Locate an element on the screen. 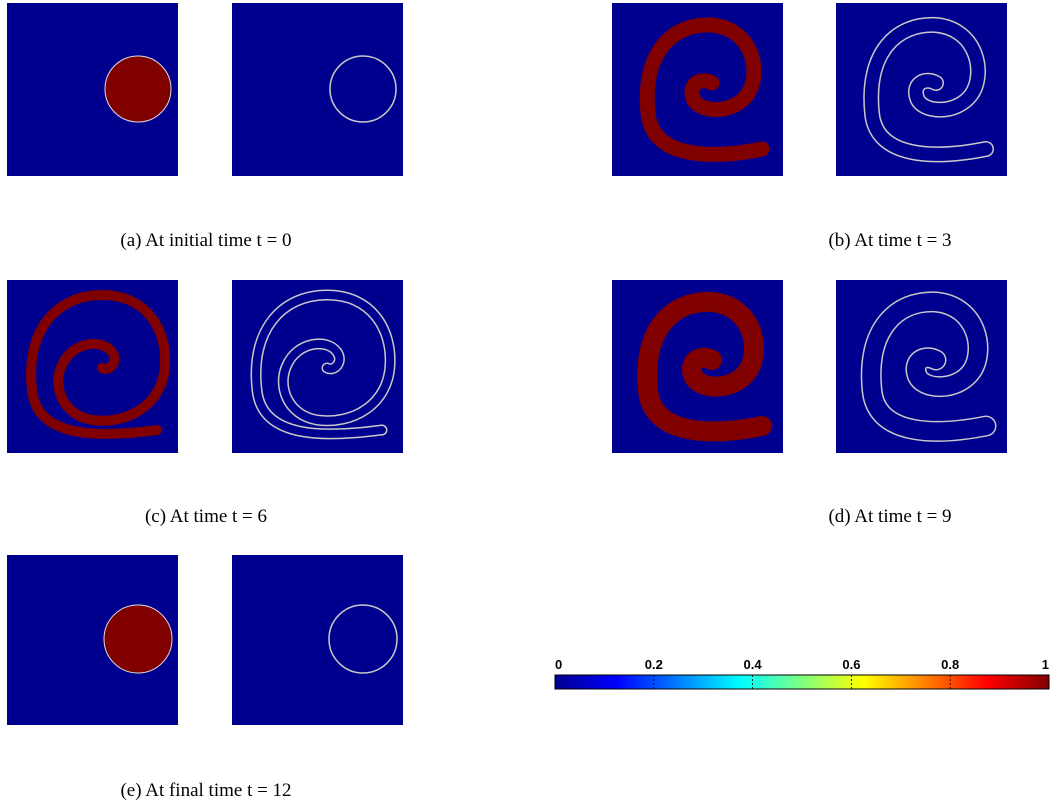 This screenshot has width=1052, height=803. panel-b: (b) At time t = 3 is located at coordinates (809, 127).